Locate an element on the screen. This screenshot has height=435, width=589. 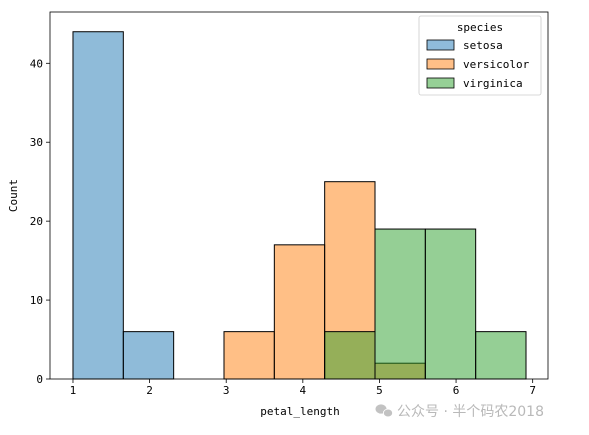
legend-label-virginica: virginica is located at coordinates (493, 83).